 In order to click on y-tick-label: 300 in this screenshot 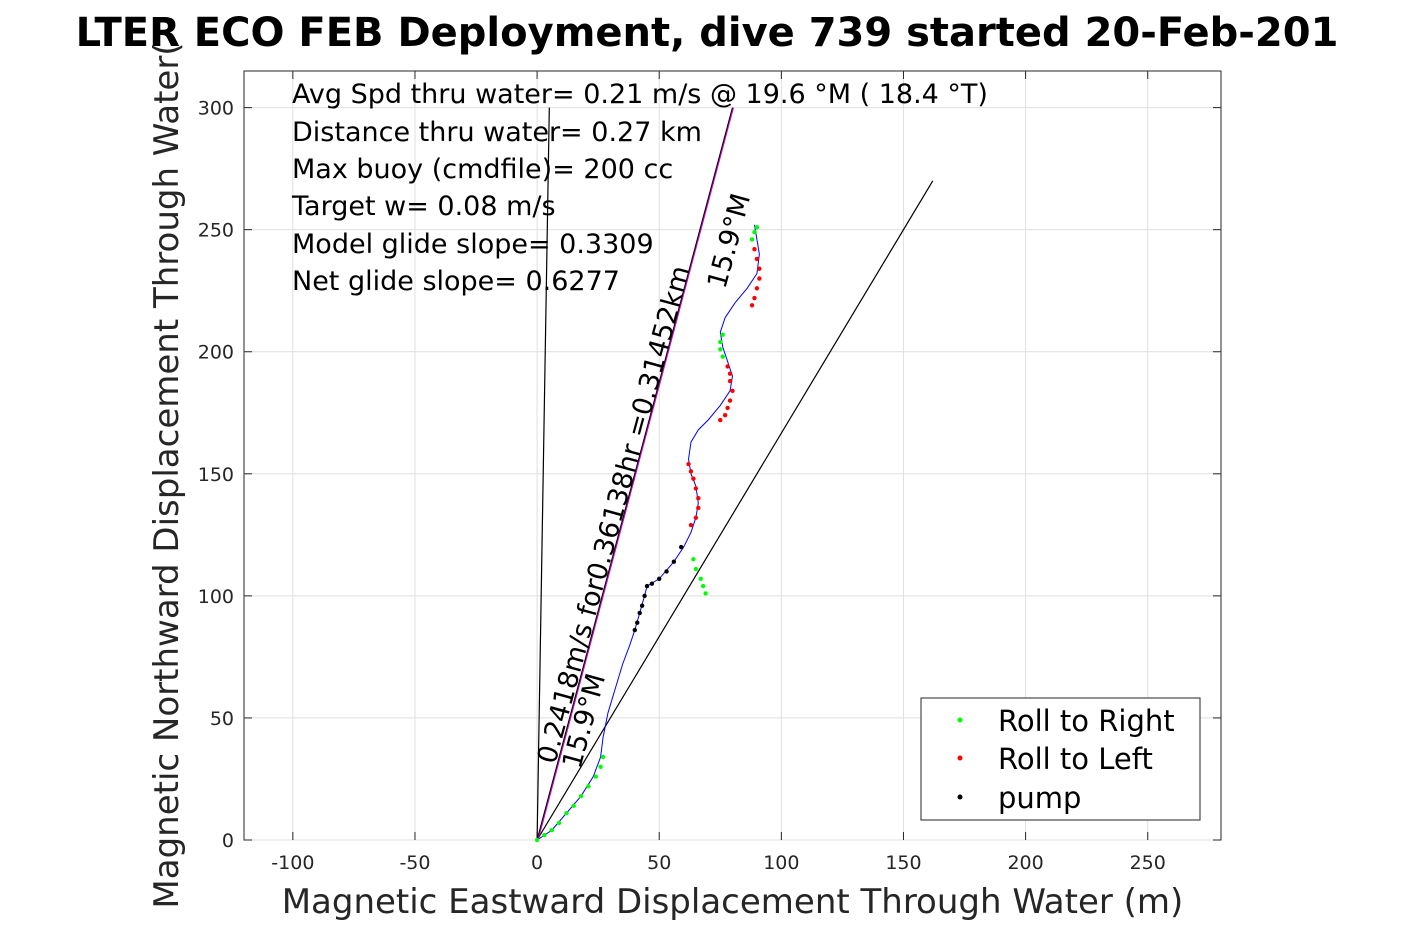, I will do `click(216, 109)`.